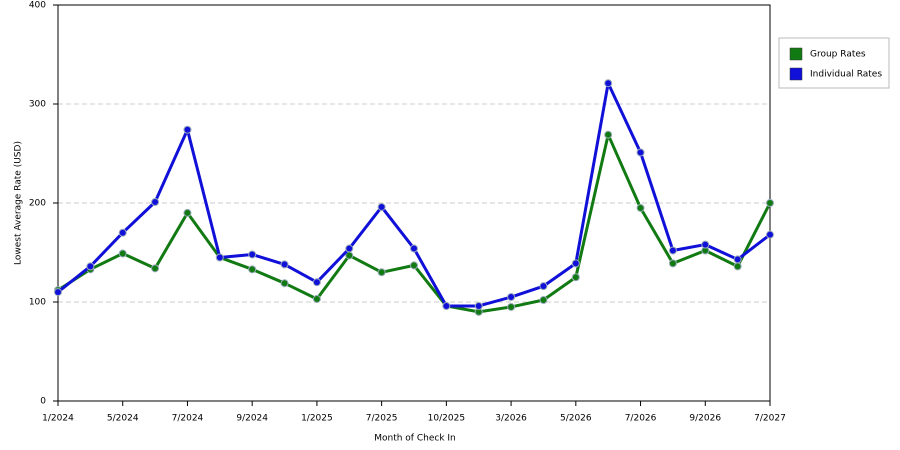 This screenshot has height=450, width=900. Describe the element at coordinates (43, 402) in the screenshot. I see `y-tick-label: 0` at that location.